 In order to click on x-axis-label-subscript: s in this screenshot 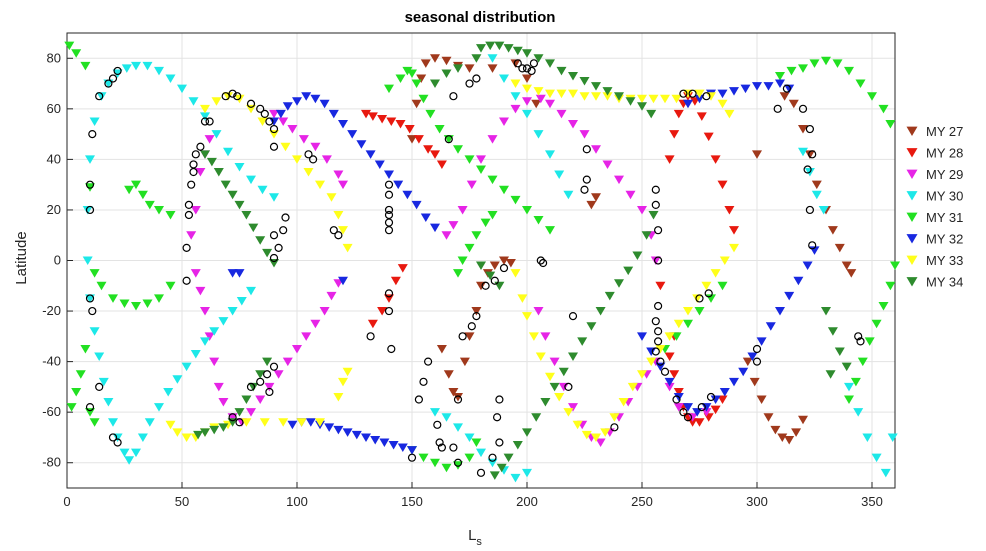, I will do `click(479, 542)`.